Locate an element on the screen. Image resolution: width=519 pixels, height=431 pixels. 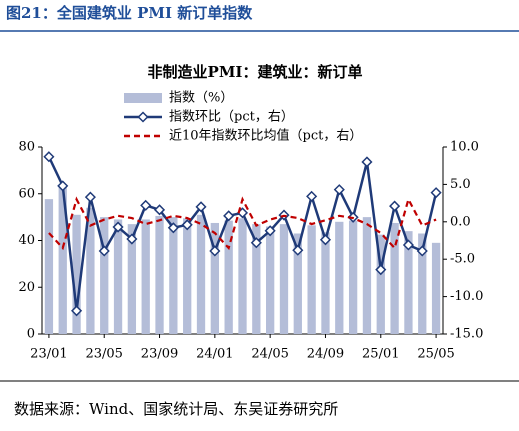
legend-swatch is located at coordinates (143, 98).